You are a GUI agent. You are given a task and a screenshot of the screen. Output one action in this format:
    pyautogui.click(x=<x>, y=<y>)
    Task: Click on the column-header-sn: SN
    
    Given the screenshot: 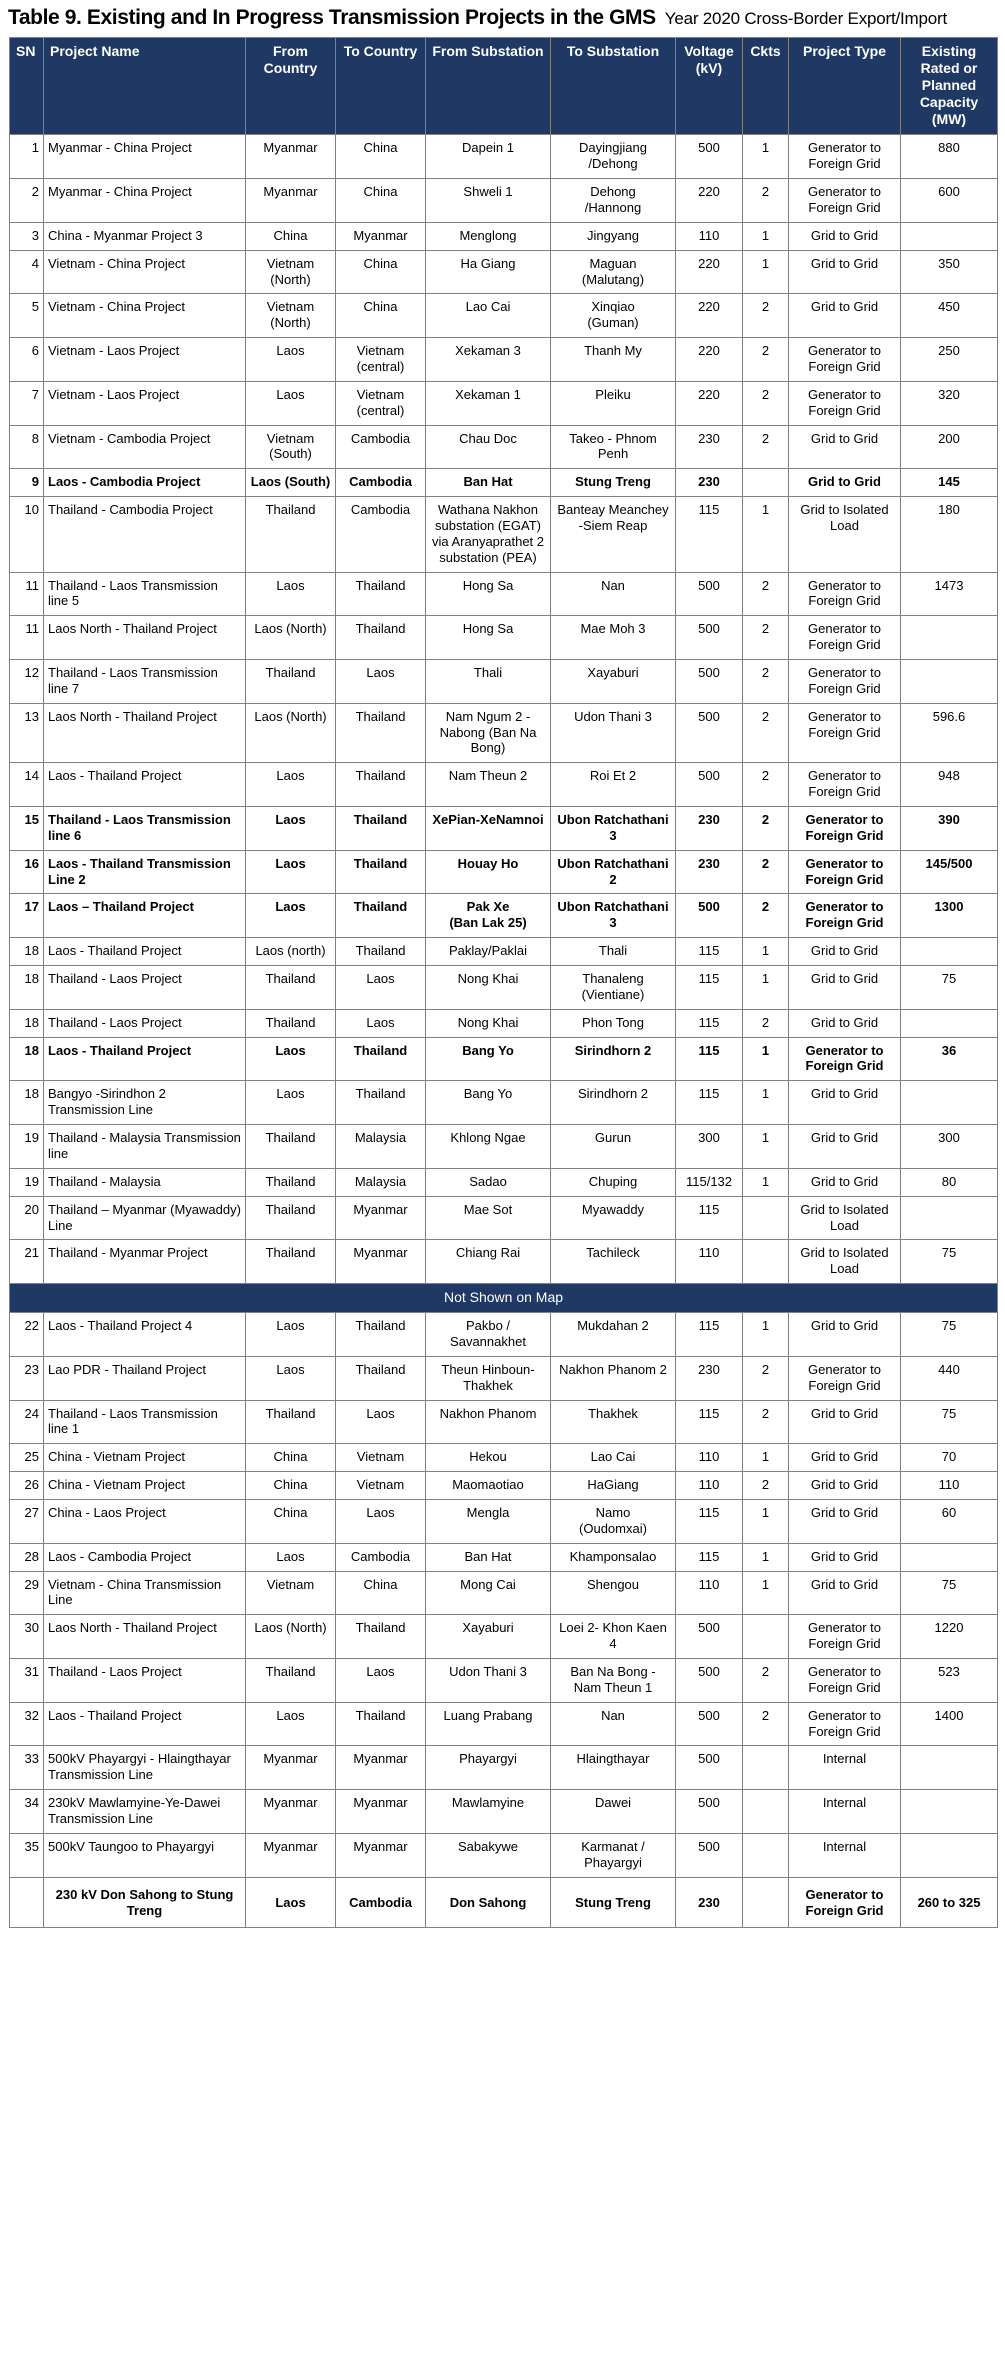 What is the action you would take?
    pyautogui.click(x=26, y=86)
    